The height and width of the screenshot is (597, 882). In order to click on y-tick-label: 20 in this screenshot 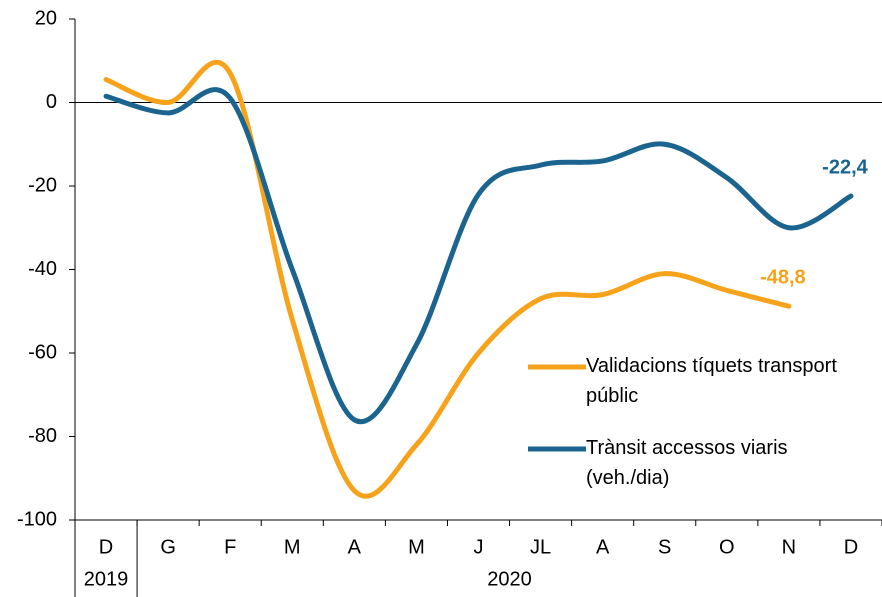, I will do `click(46, 18)`.